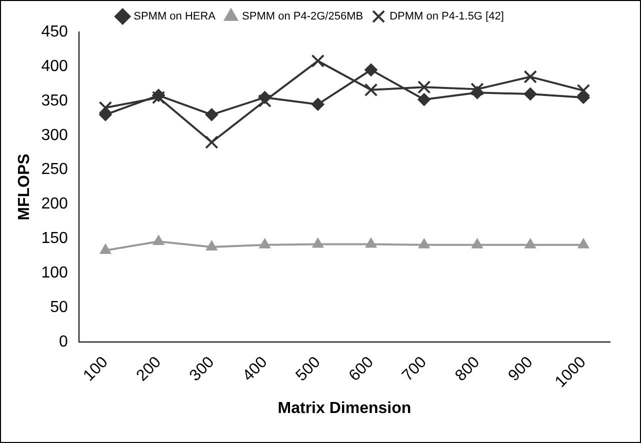  I want to click on legend-label: DPMM on P4-1.5G [42], so click(447, 16).